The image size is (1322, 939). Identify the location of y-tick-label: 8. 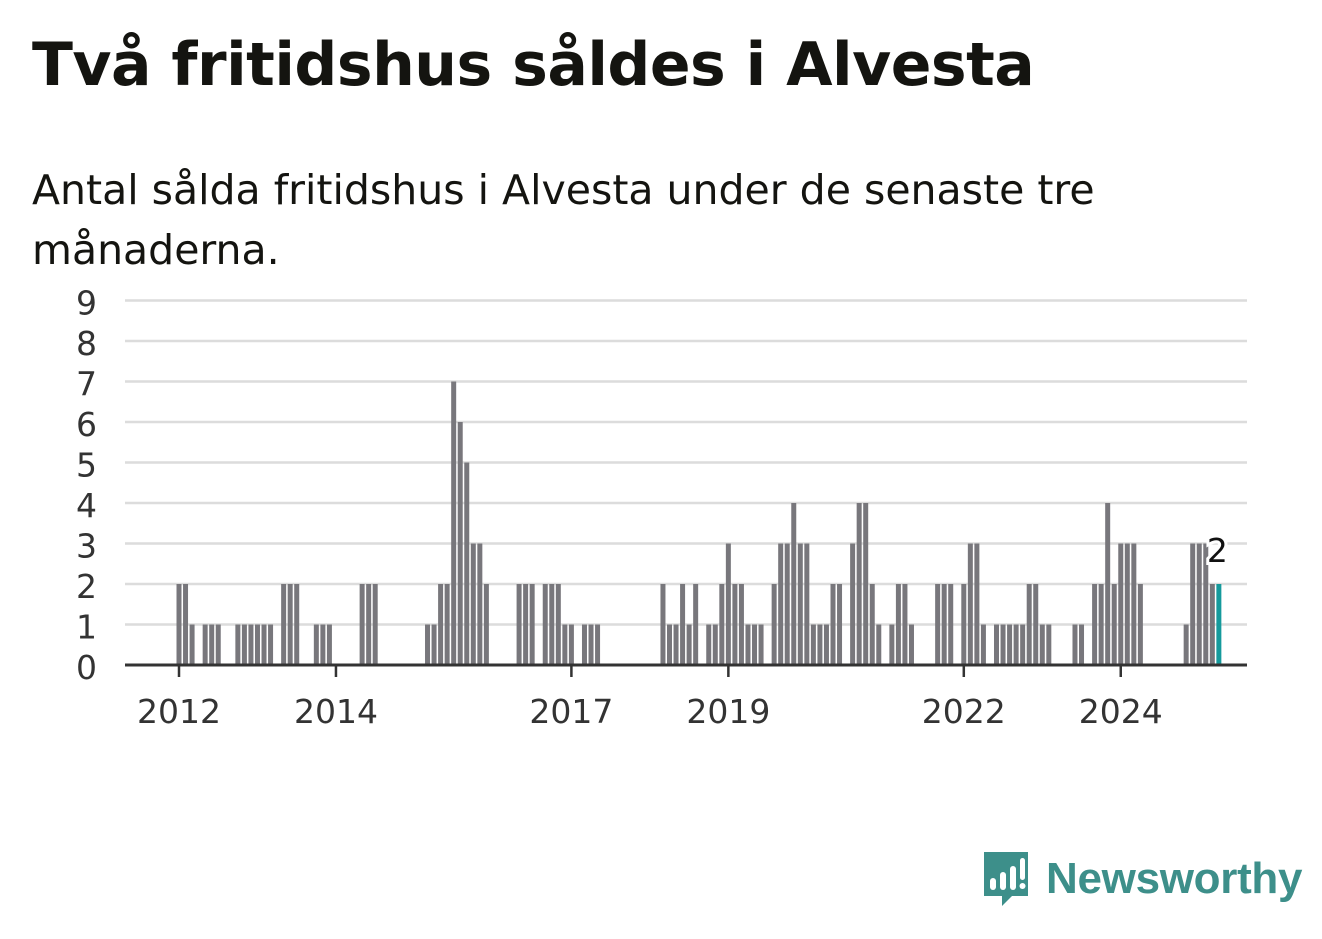
(86, 343).